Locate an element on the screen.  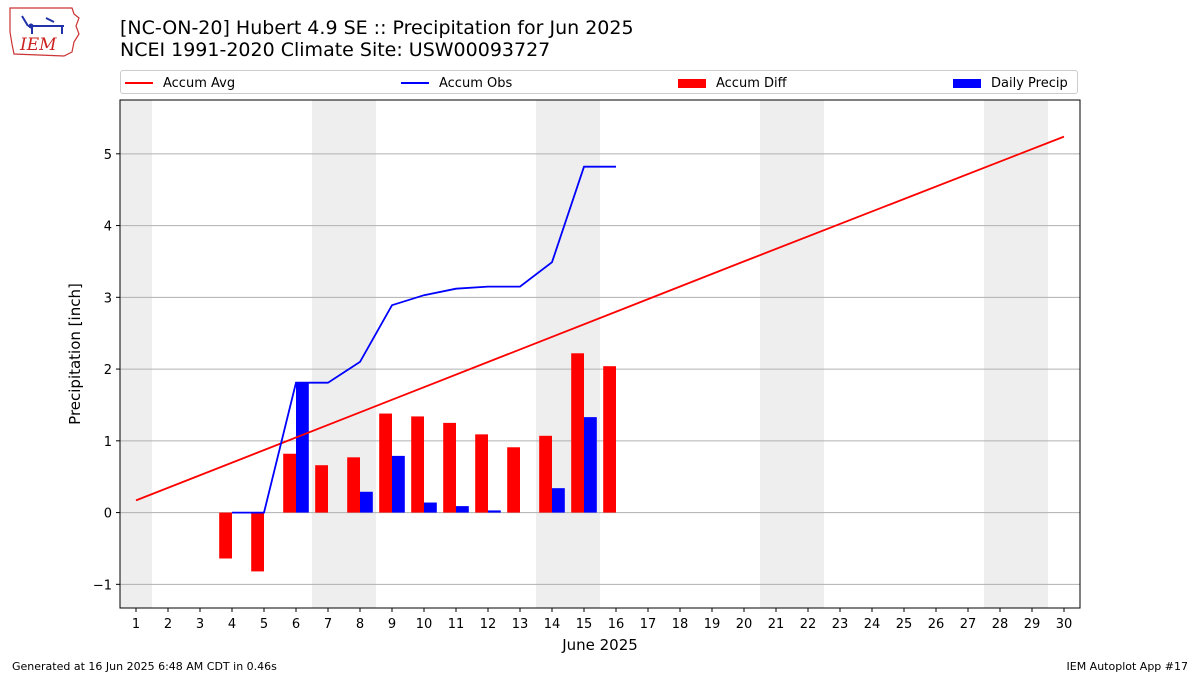
x-tick-label-25: 25 is located at coordinates (904, 624).